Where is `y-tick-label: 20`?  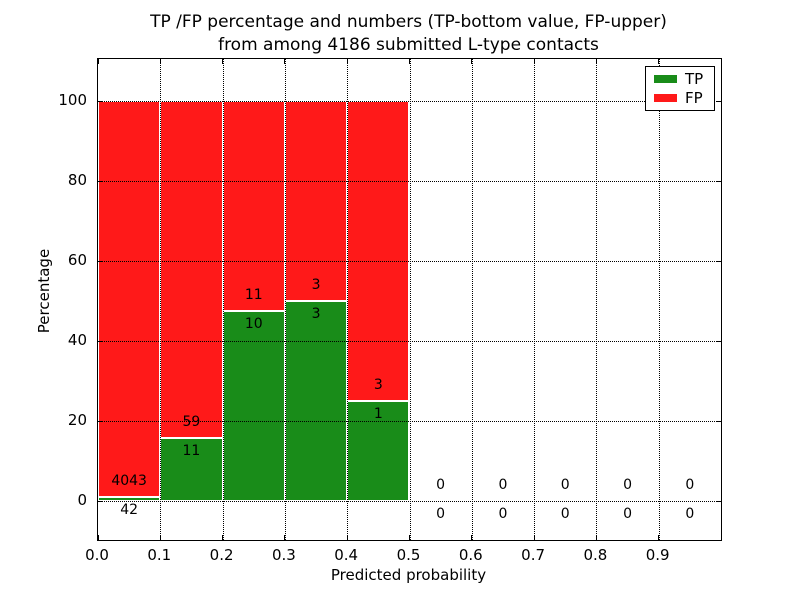
y-tick-label: 20 is located at coordinates (77, 420).